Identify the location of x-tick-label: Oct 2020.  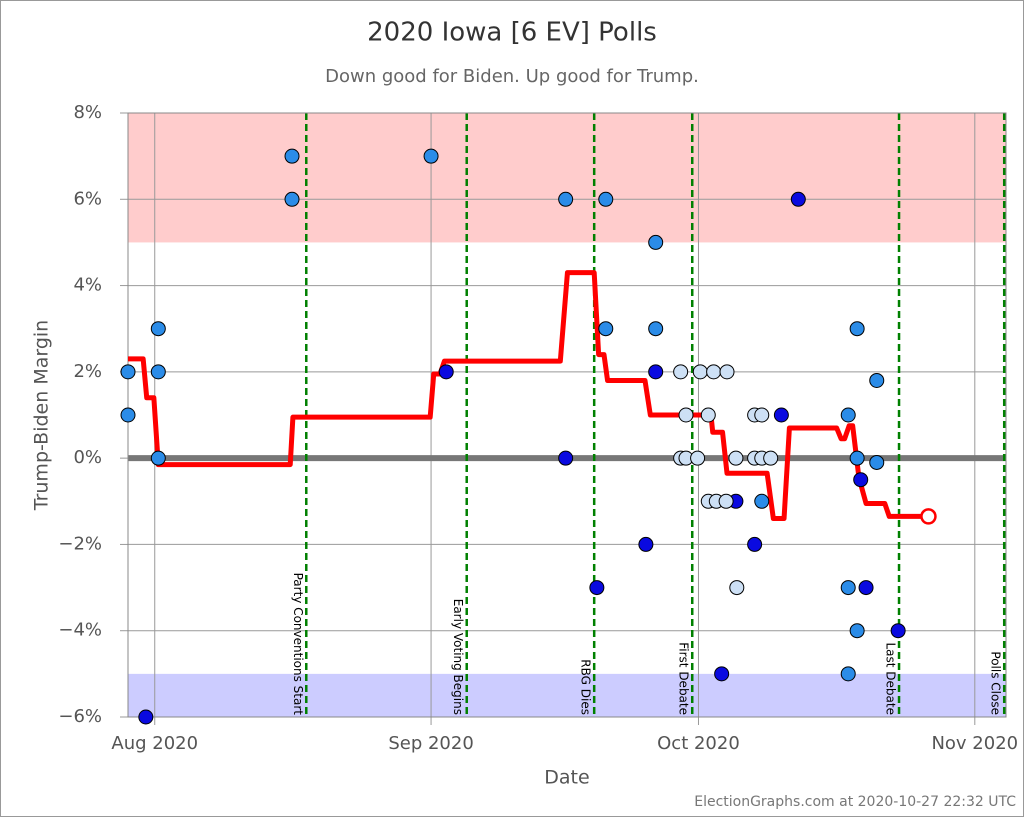
(698, 743).